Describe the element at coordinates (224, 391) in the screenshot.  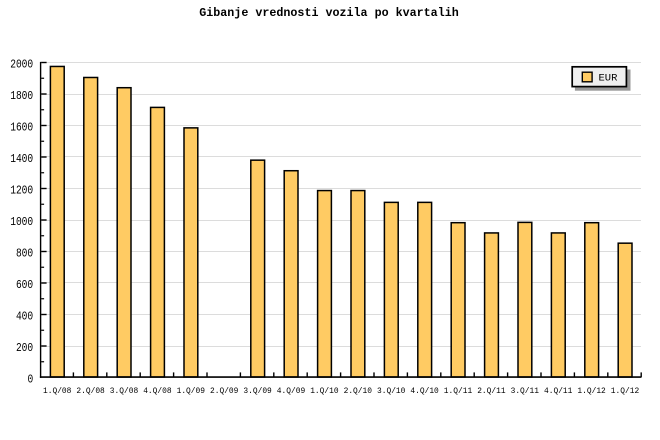
I see `svg-text: 2.Q/09` at that location.